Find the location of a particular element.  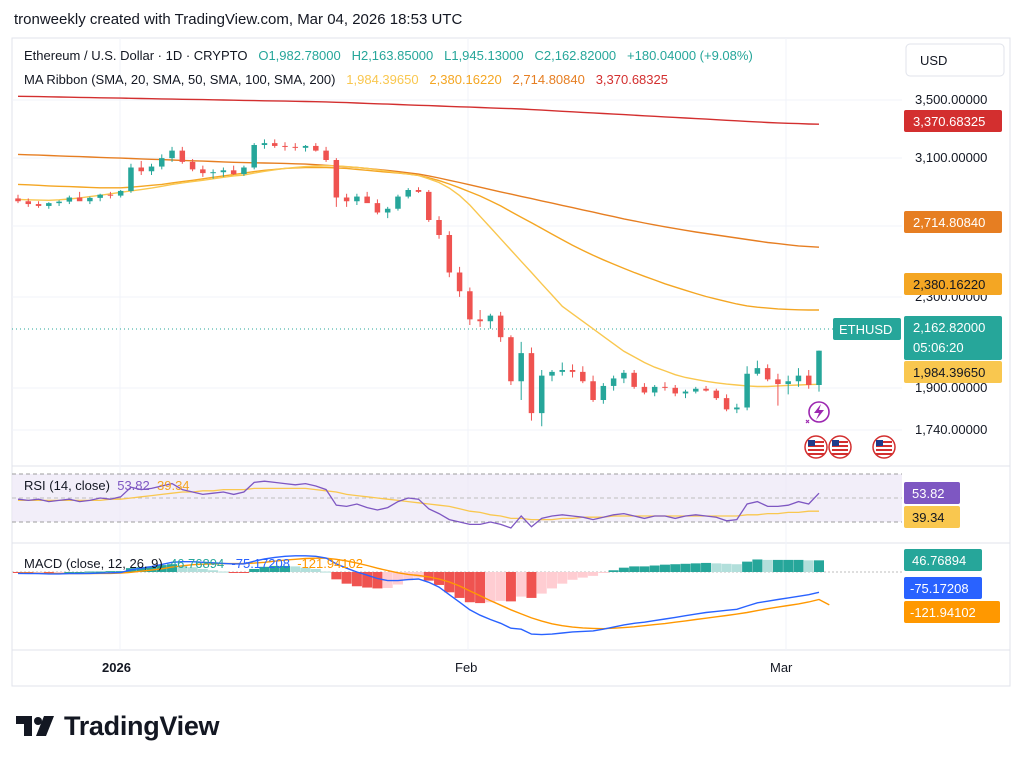

price-tick: 3,500.00000 is located at coordinates (951, 99).